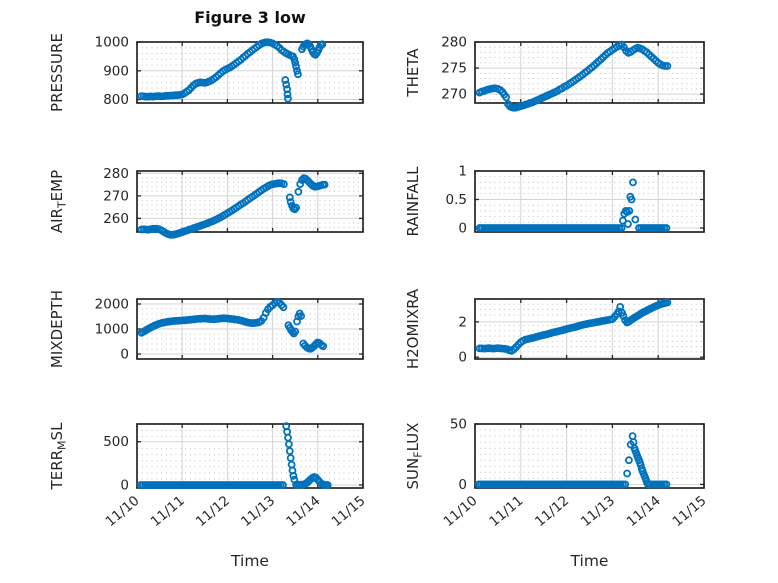  I want to click on svg-text: 900, so click(116, 71).